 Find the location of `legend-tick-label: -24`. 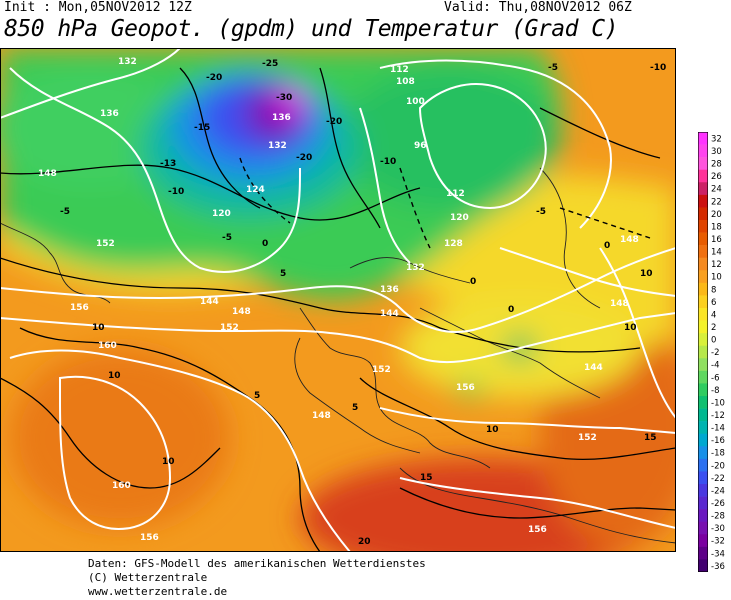

legend-tick-label: -24 is located at coordinates (718, 491).